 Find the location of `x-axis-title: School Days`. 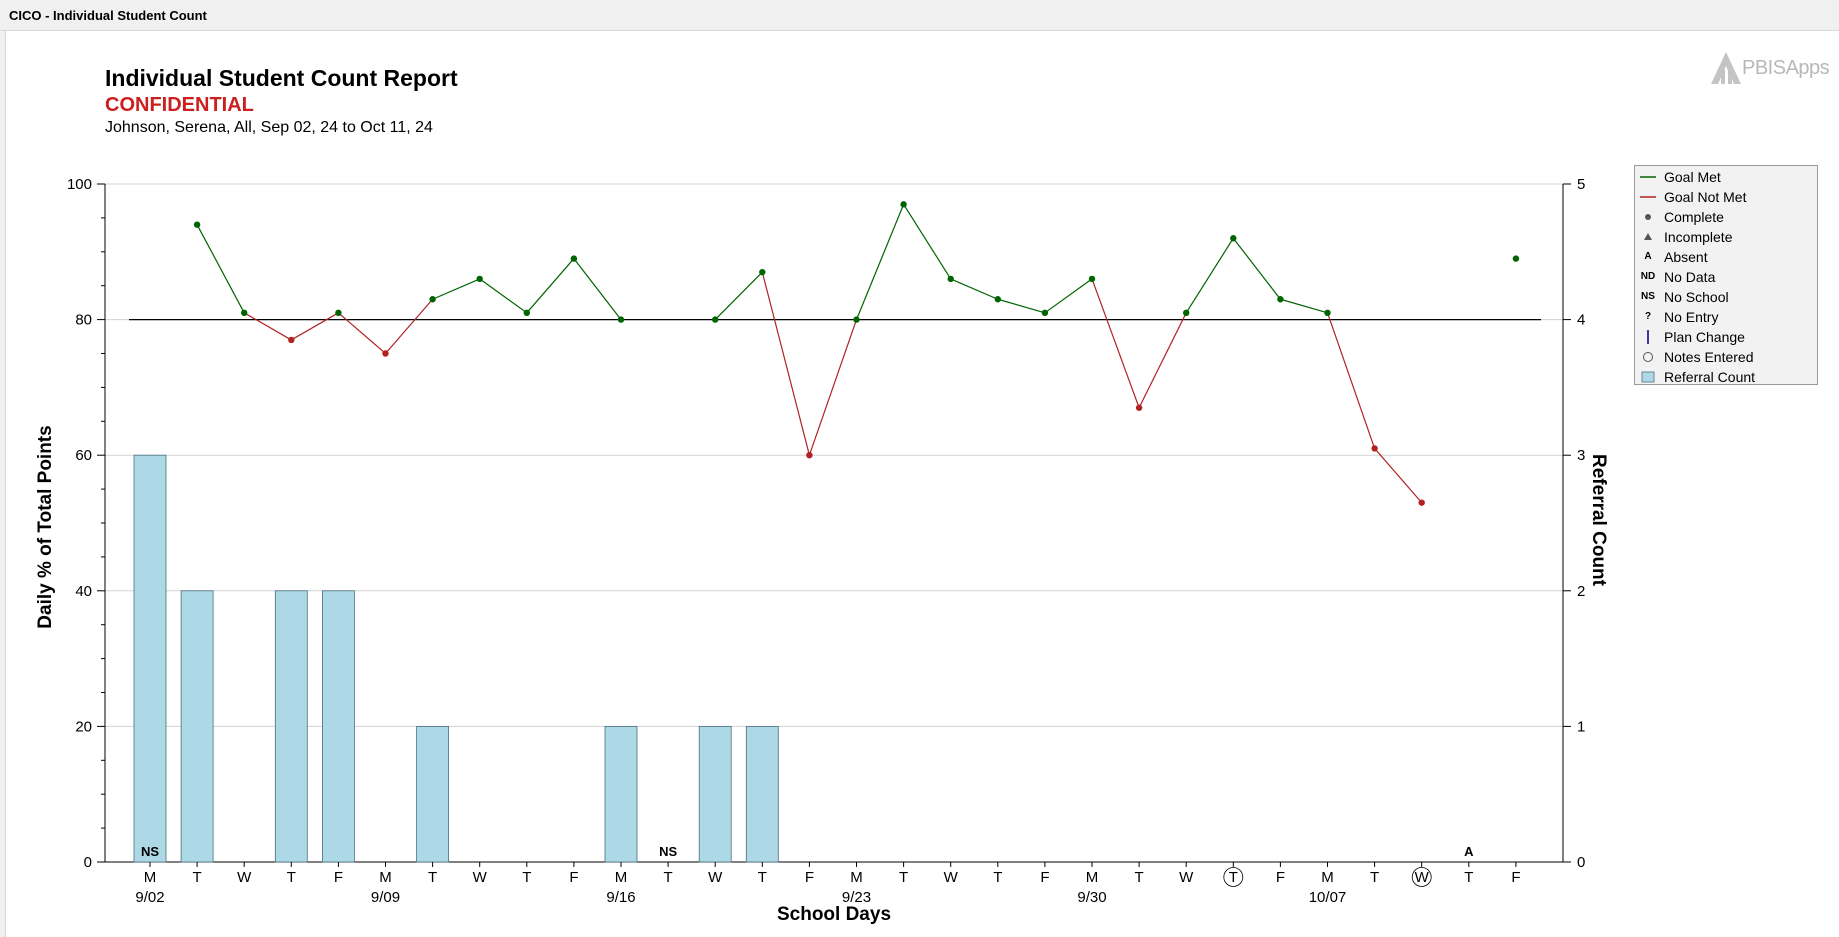

x-axis-title: School Days is located at coordinates (834, 914).